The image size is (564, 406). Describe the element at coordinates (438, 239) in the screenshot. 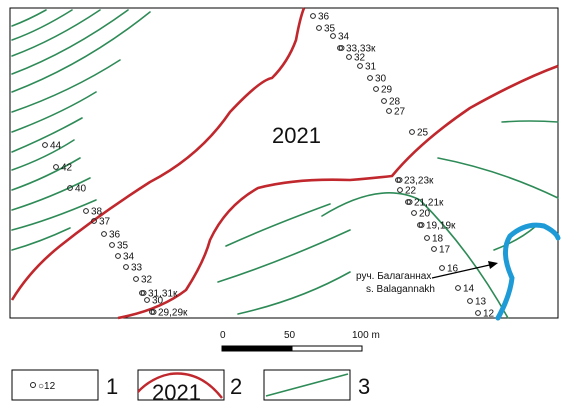

I see `sample-point-label: 18` at that location.